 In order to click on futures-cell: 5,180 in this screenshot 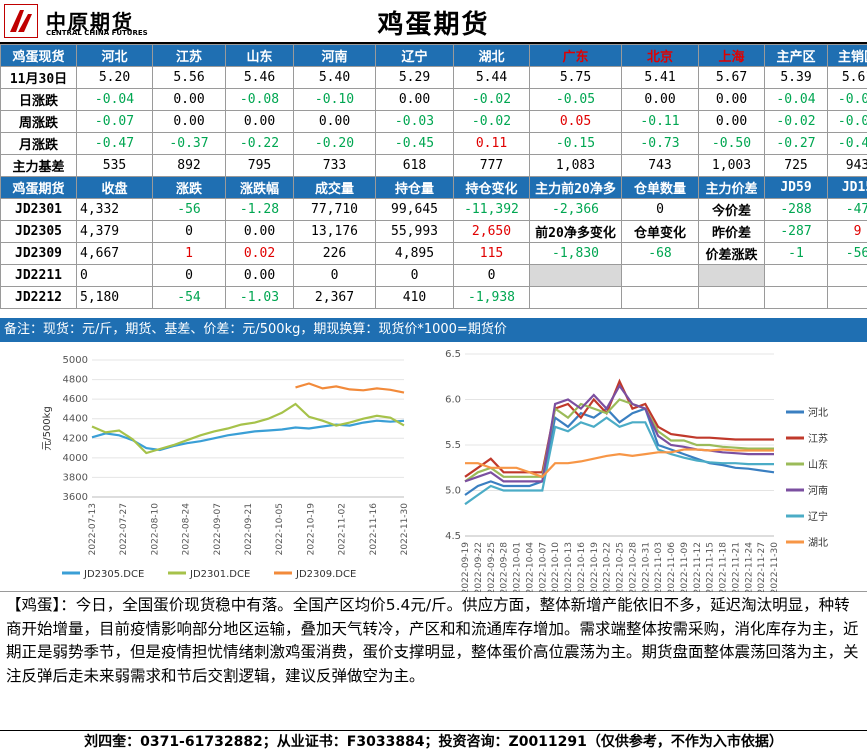, I will do `click(114, 297)`.